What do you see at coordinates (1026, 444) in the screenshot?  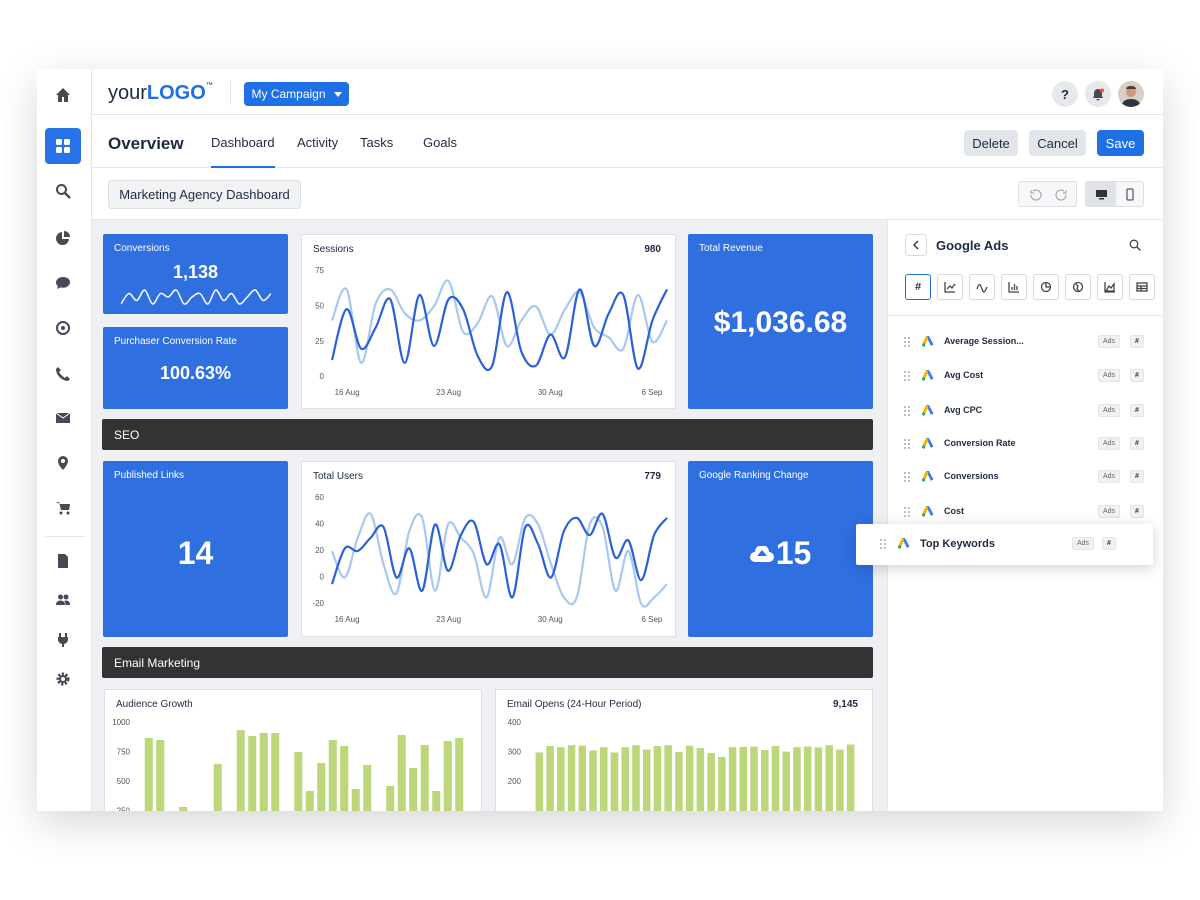 I see `widget-list-item: Conversion Rate Ads #` at bounding box center [1026, 444].